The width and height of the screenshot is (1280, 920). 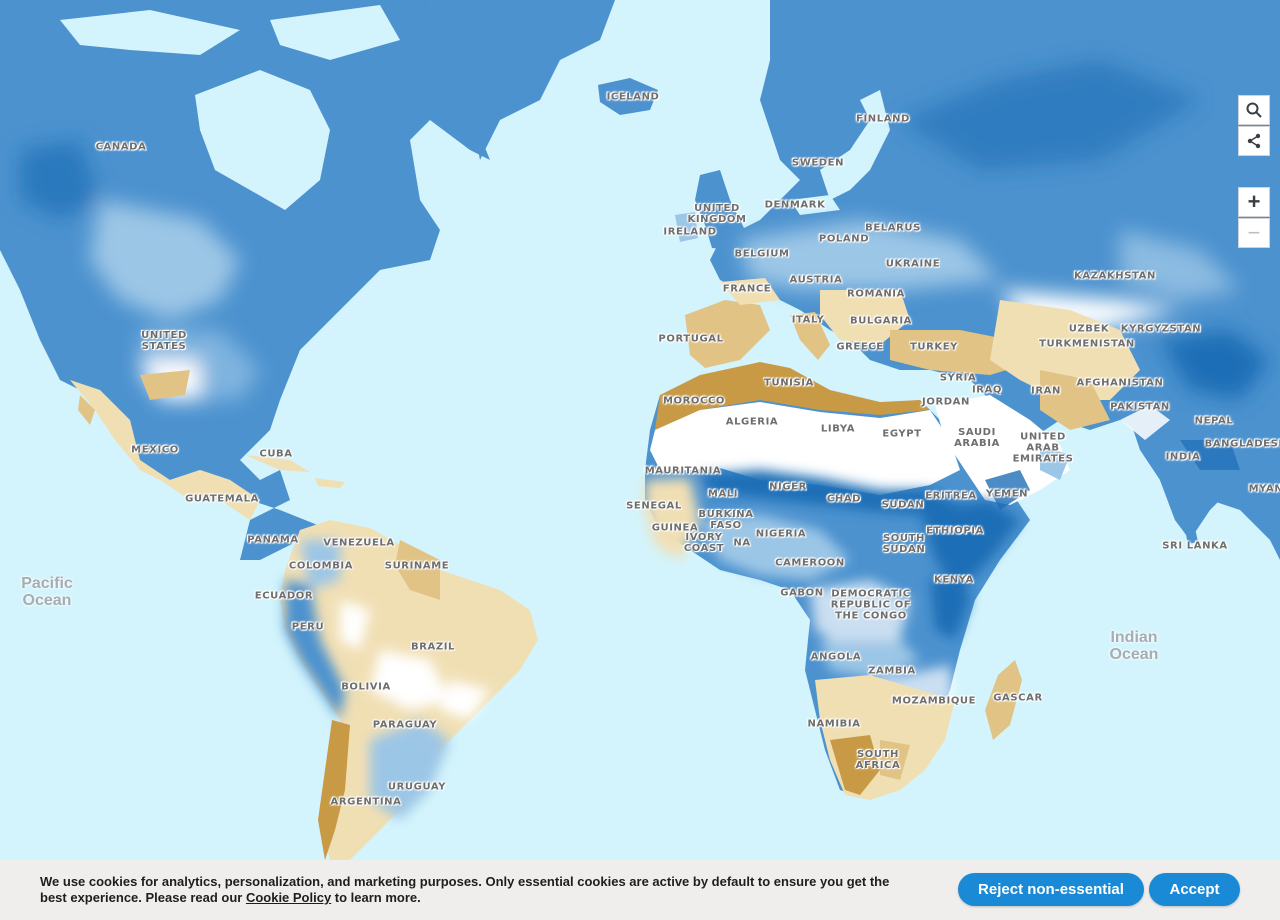 I want to click on search-icon, so click(x=1254, y=110).